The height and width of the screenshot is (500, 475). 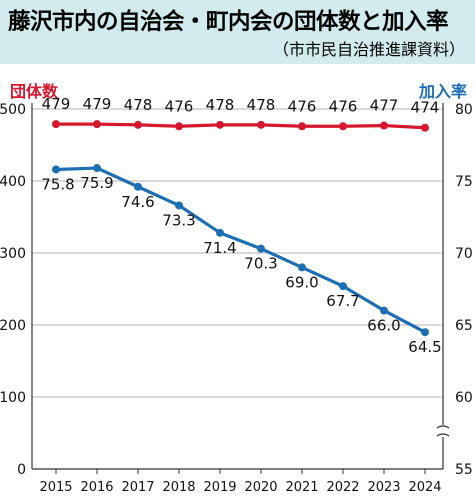 What do you see at coordinates (368, 49) in the screenshot?
I see `chart-source: （市市民自治推進課資料）` at bounding box center [368, 49].